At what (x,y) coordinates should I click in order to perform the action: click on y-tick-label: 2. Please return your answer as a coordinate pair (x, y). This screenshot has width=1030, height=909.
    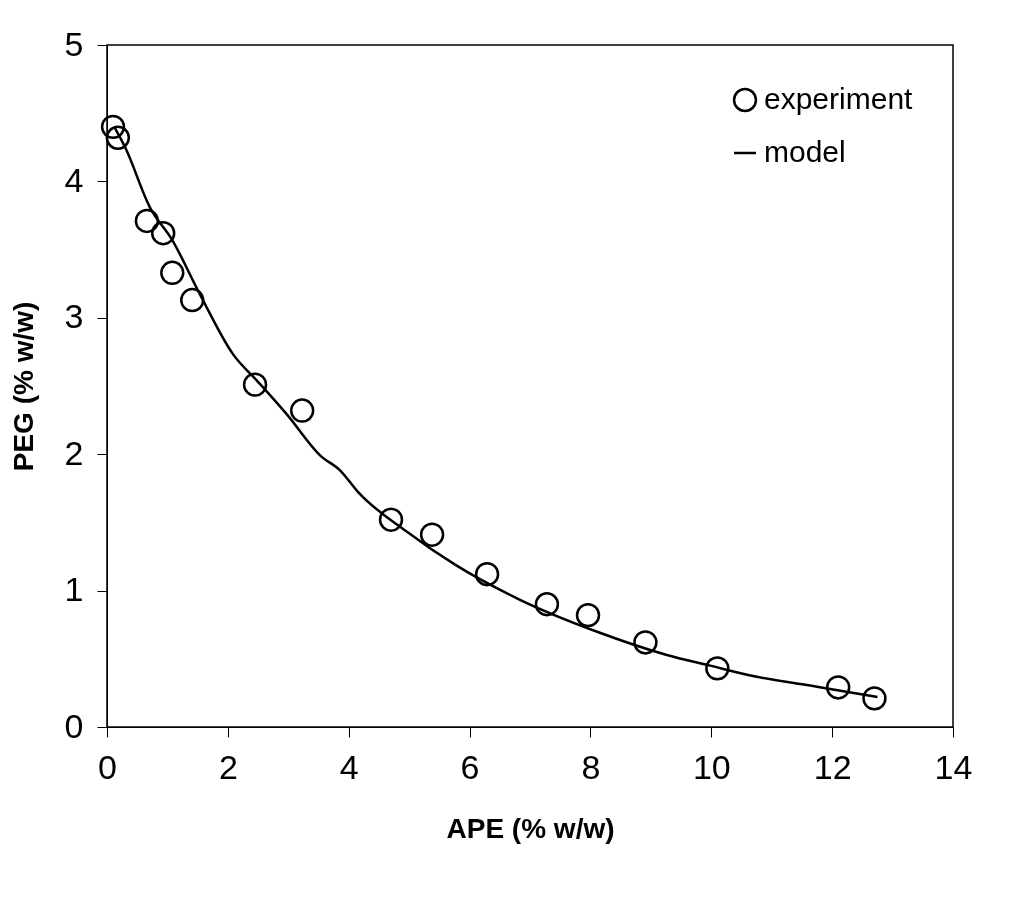
    Looking at the image, I should click on (74, 452).